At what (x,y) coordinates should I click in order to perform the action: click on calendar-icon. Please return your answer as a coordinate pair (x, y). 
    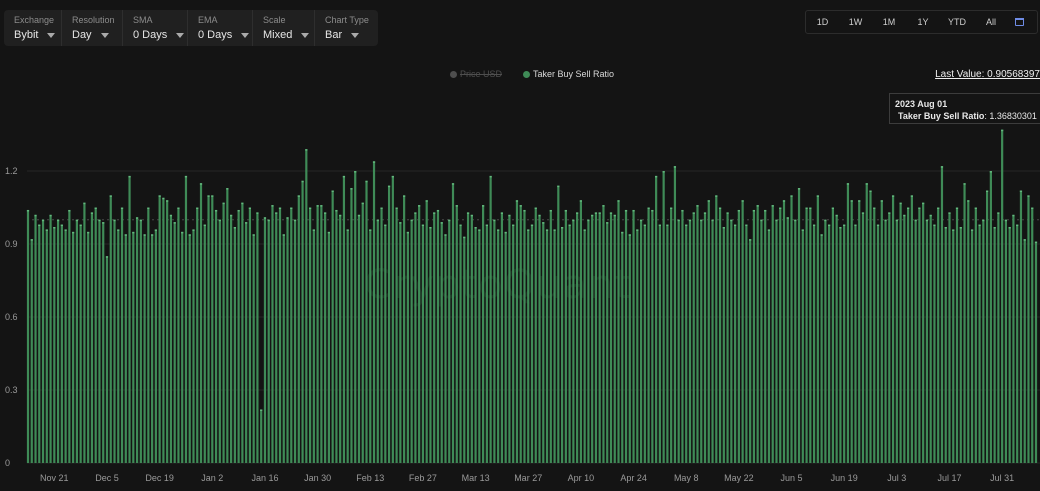
    Looking at the image, I should click on (1020, 22).